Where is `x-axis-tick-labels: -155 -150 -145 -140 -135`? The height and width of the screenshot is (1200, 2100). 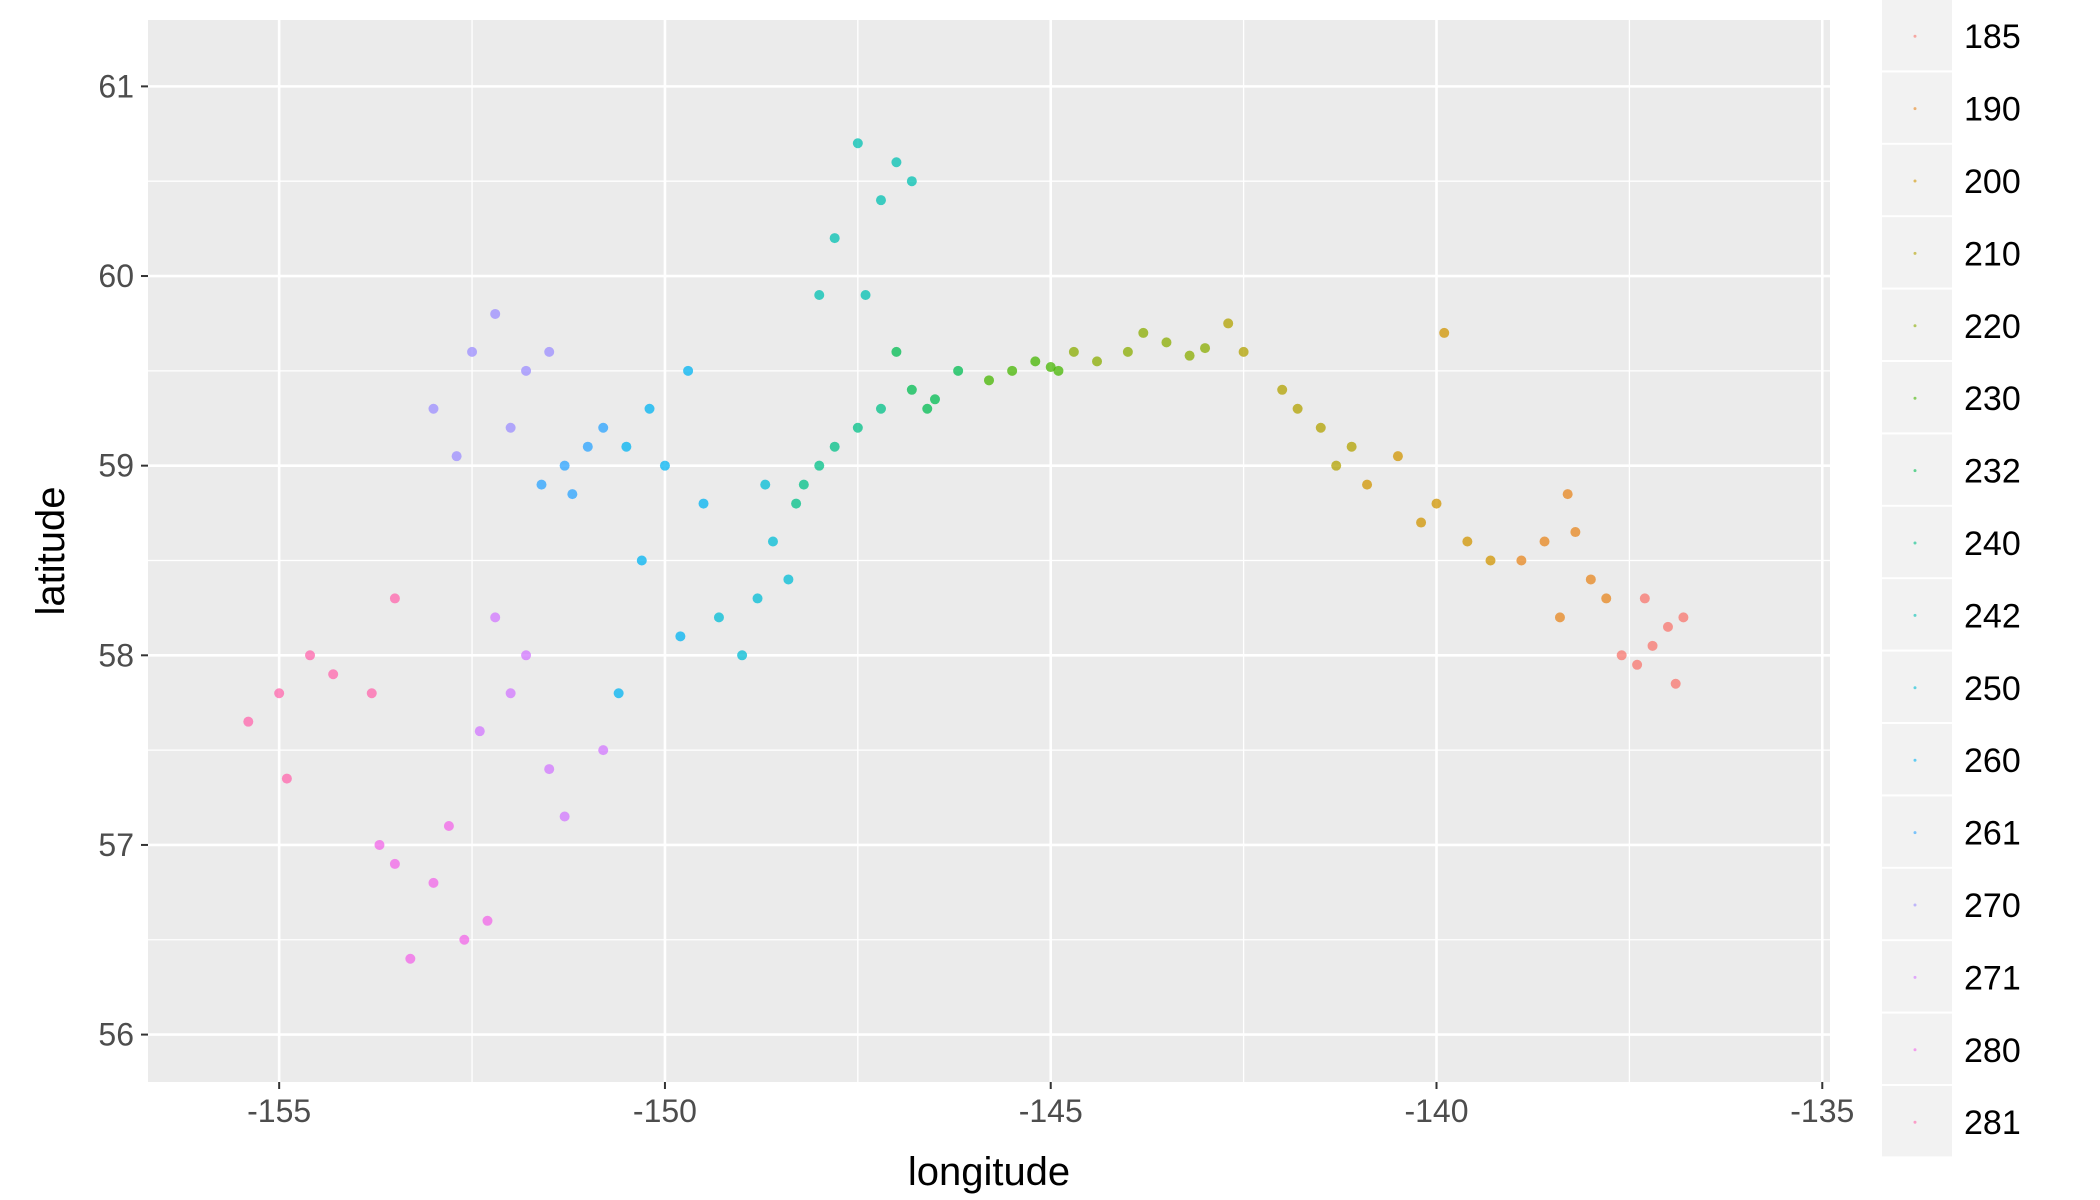
x-axis-tick-labels: -155 -150 -145 -140 -135 is located at coordinates (1050, 1111).